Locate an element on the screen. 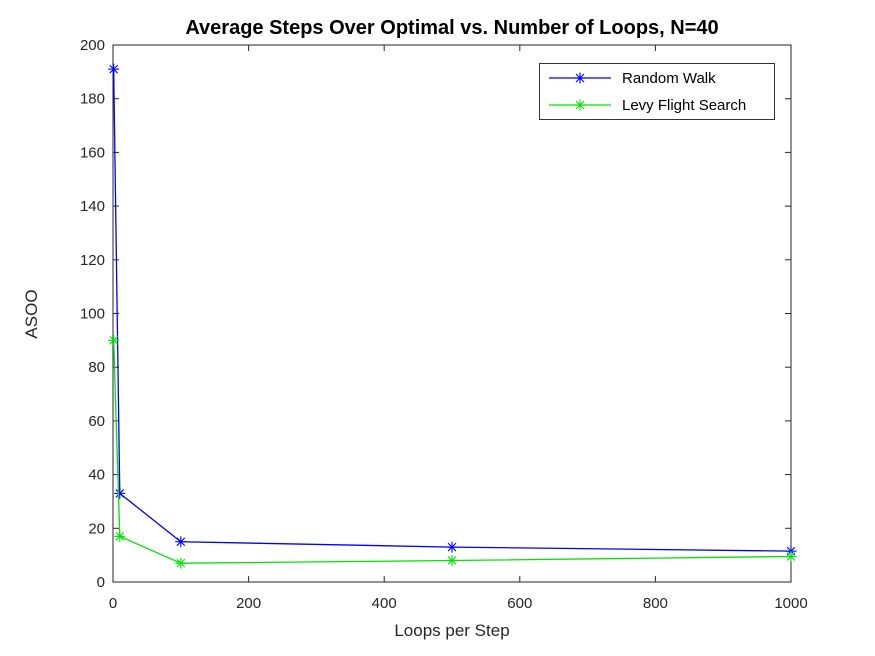 This screenshot has width=875, height=656. y-axis-label: ASOO is located at coordinates (31, 314).